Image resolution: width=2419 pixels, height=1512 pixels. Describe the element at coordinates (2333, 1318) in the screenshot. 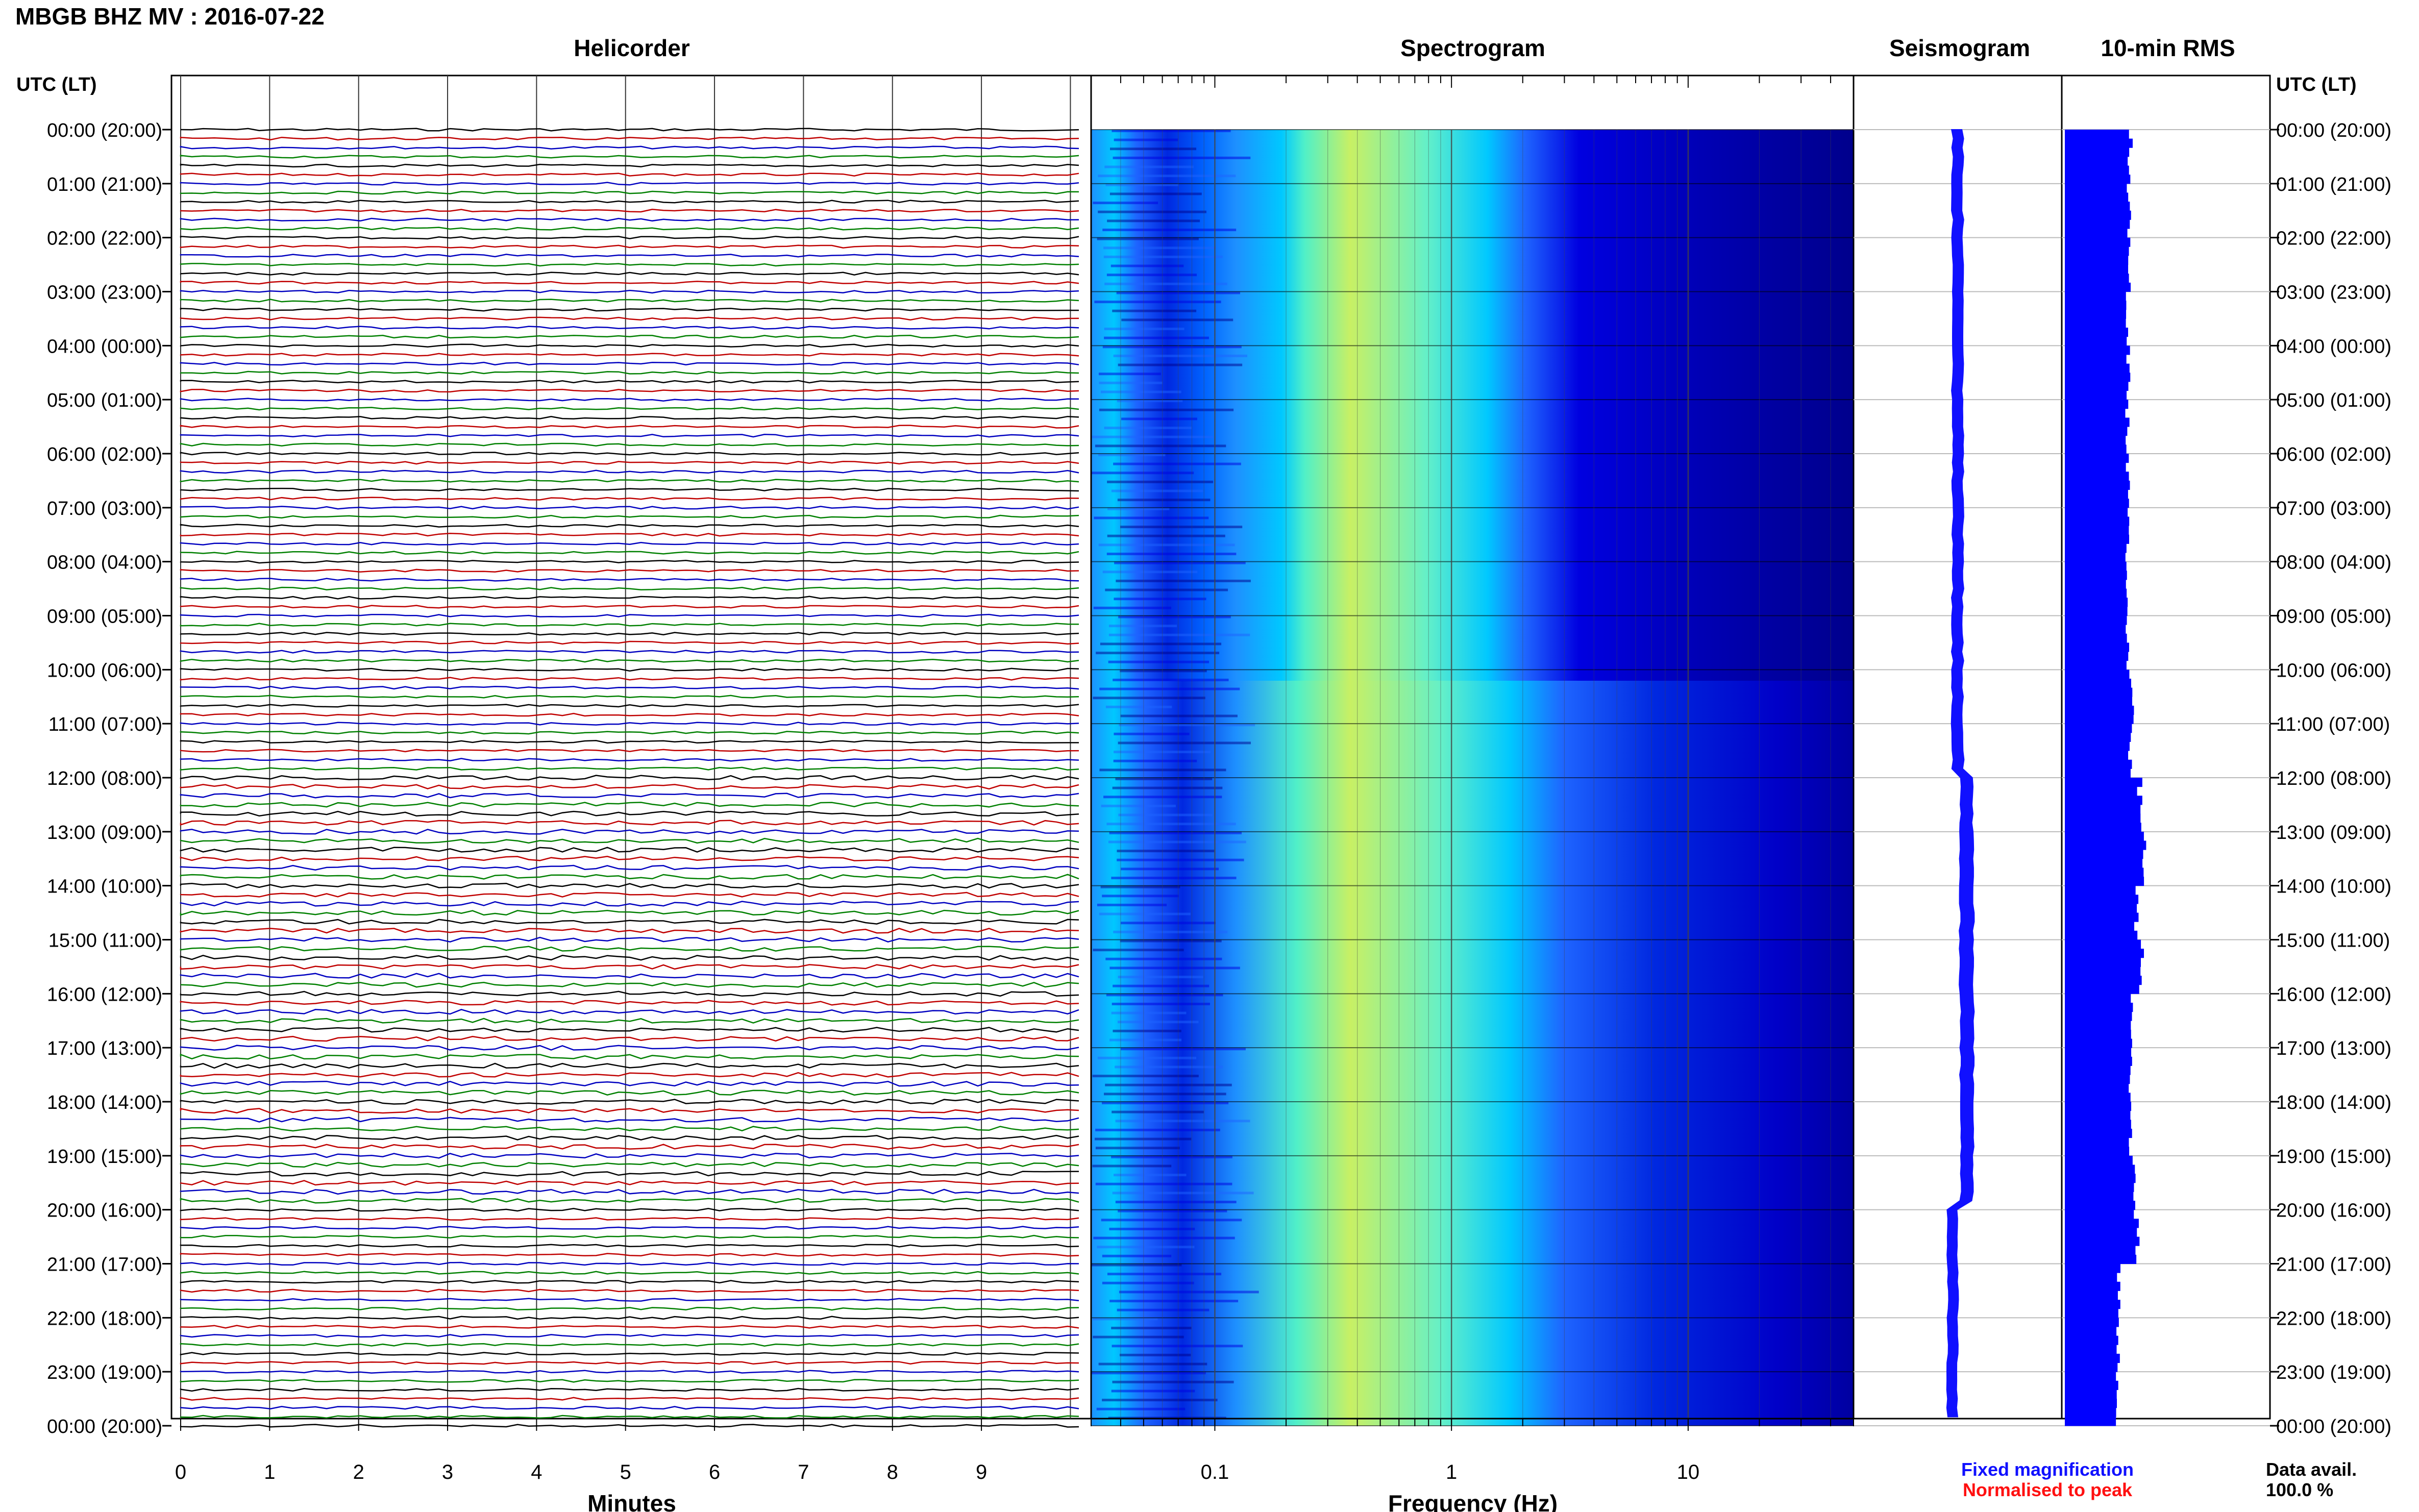

I see `hour-label-right: 22:00 (18:00)` at that location.